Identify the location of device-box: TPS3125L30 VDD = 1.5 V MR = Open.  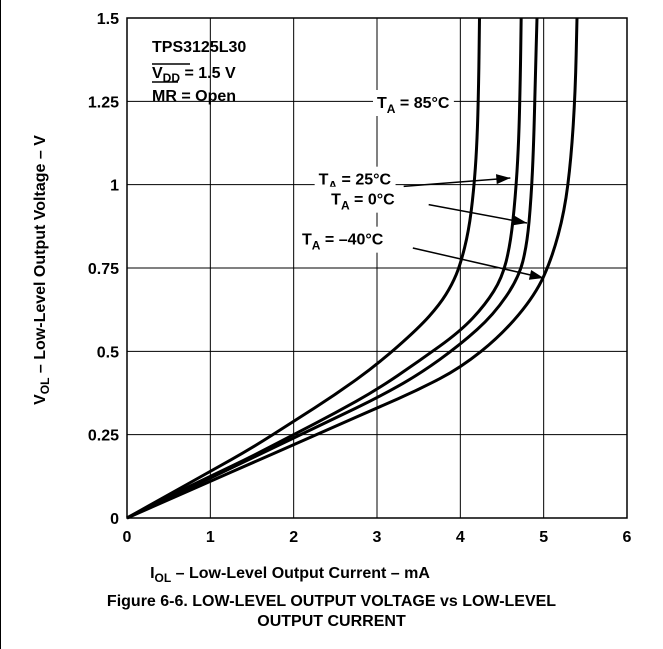
(199, 72).